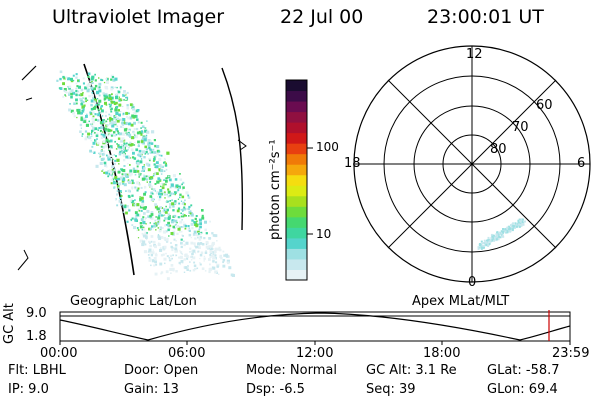 The width and height of the screenshot is (600, 400). What do you see at coordinates (498, 149) in the screenshot?
I see `lat-label-80: 80` at bounding box center [498, 149].